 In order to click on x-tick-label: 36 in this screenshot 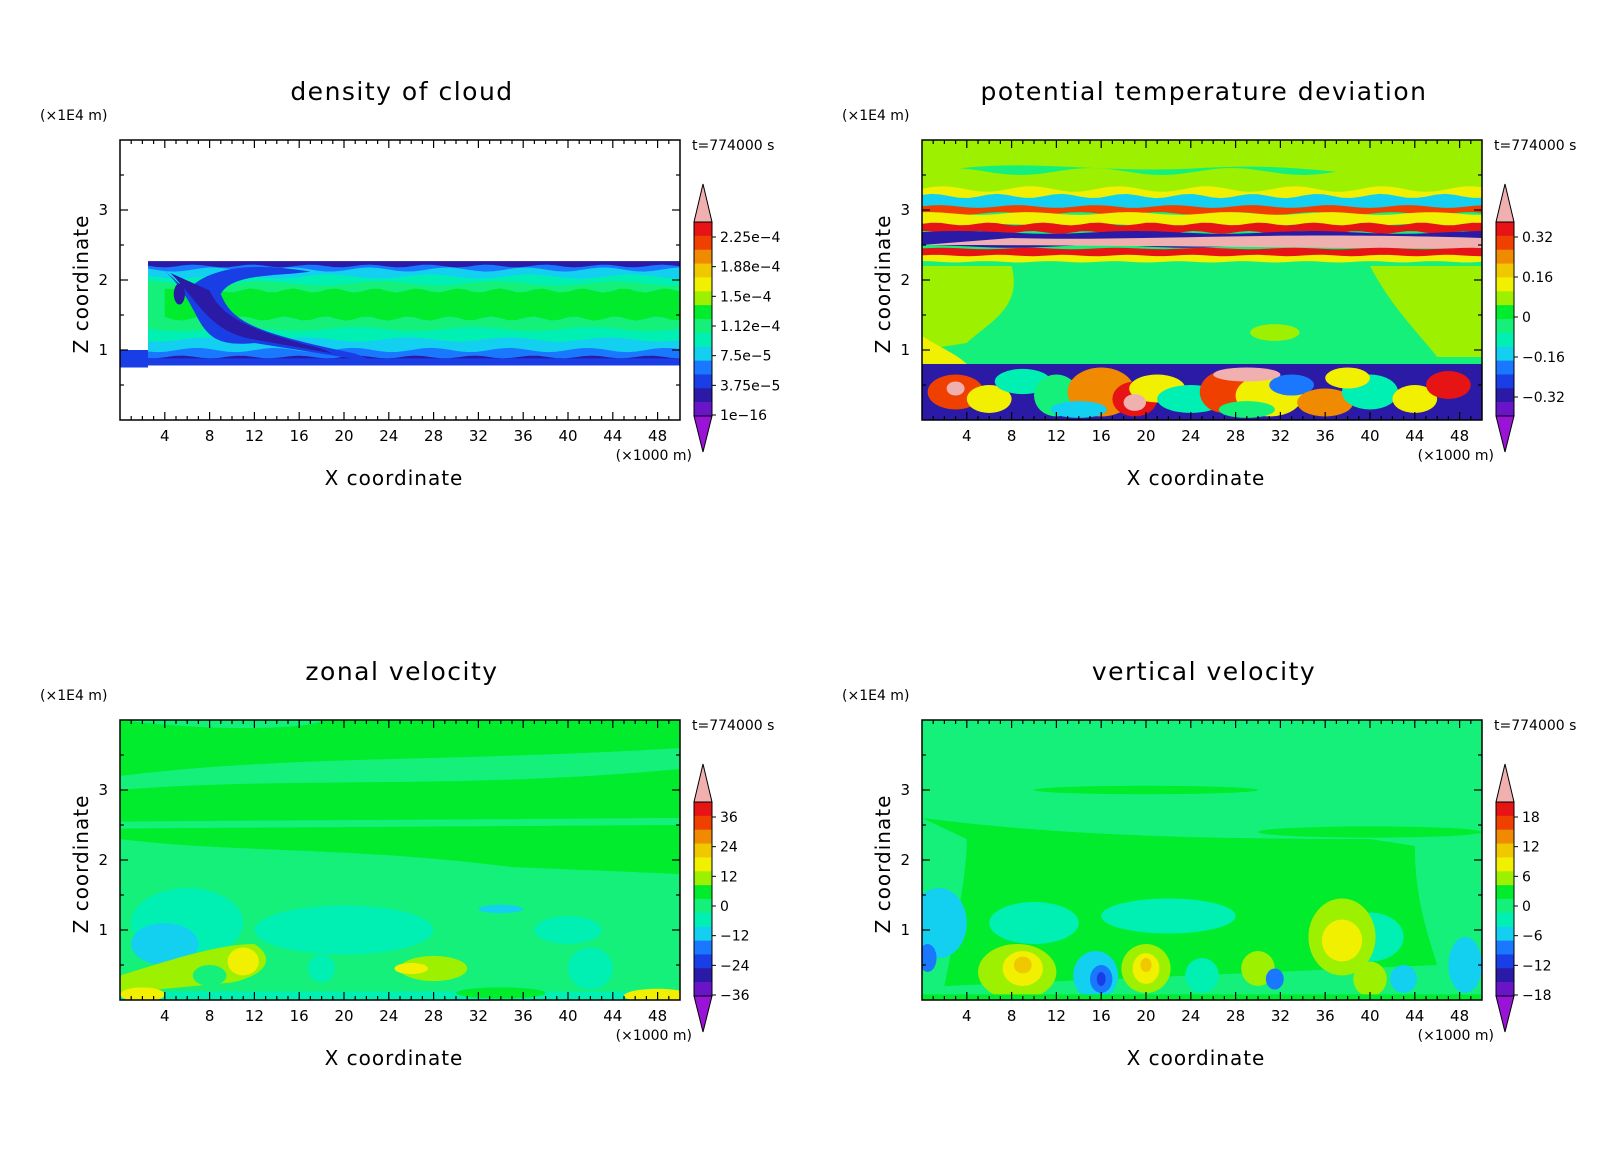, I will do `click(1325, 436)`.